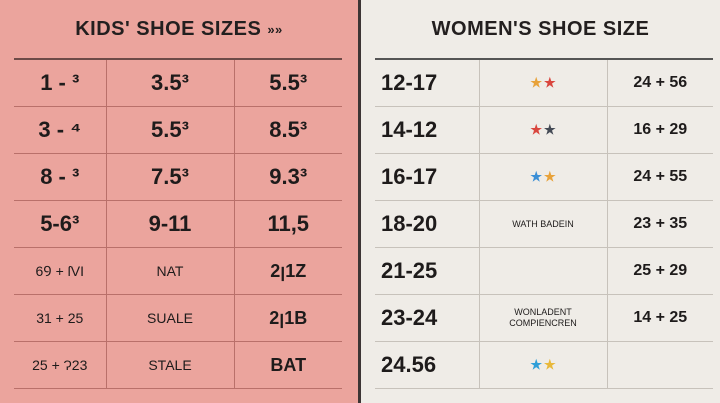  I want to click on women-row: 24.56 ★ ★, so click(544, 365).